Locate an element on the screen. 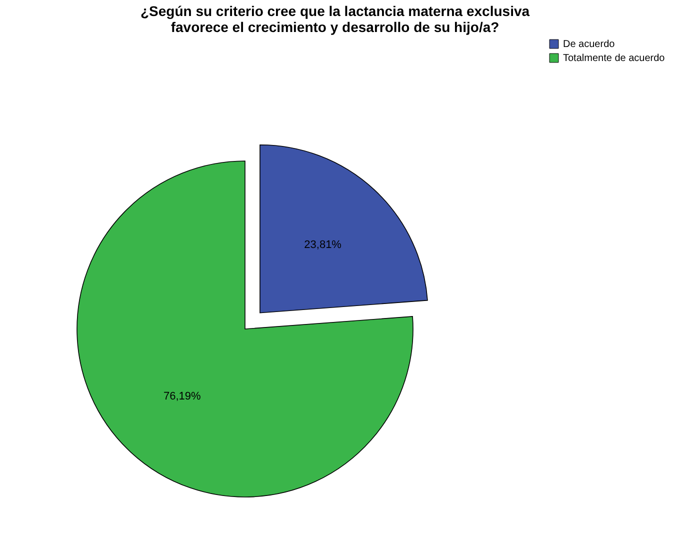  chart-title: ¿Según su criterio cree que la lactancia materna exclusiva favorece el crecimiento y desarrollo de su hijo/a? is located at coordinates (335, 19).